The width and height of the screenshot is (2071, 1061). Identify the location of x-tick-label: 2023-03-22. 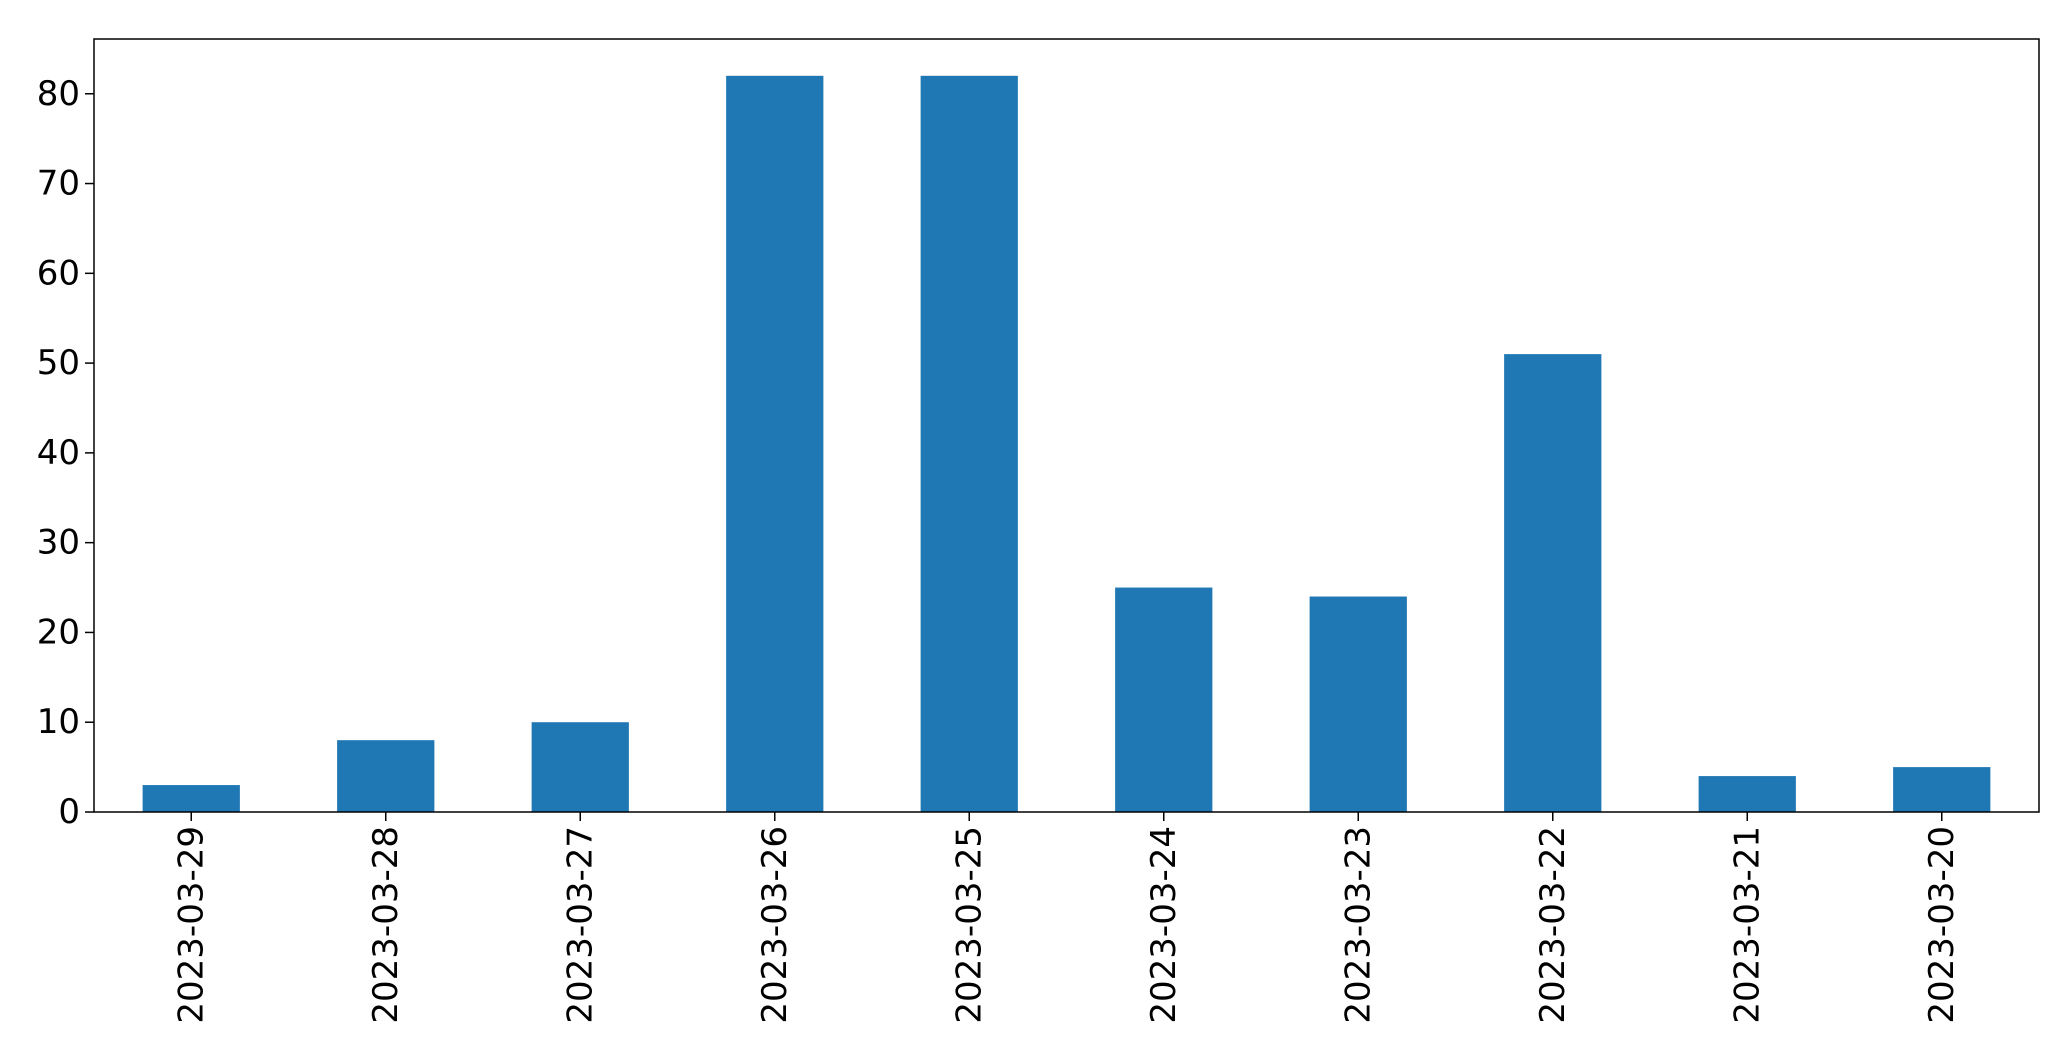
(1553, 925).